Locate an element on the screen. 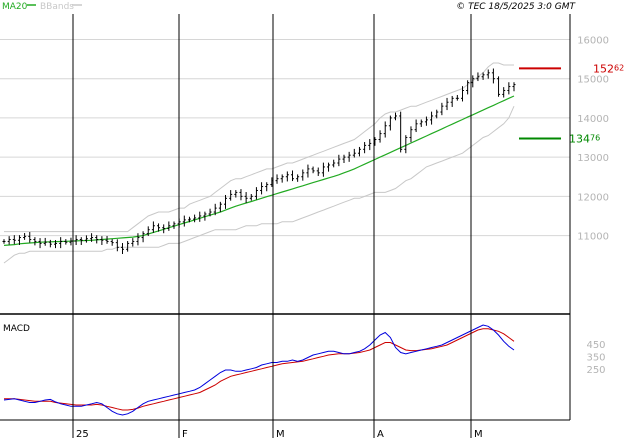 The width and height of the screenshot is (627, 444). timestamp: © TEC 18/5/2025 3:0 GMT is located at coordinates (516, 7).